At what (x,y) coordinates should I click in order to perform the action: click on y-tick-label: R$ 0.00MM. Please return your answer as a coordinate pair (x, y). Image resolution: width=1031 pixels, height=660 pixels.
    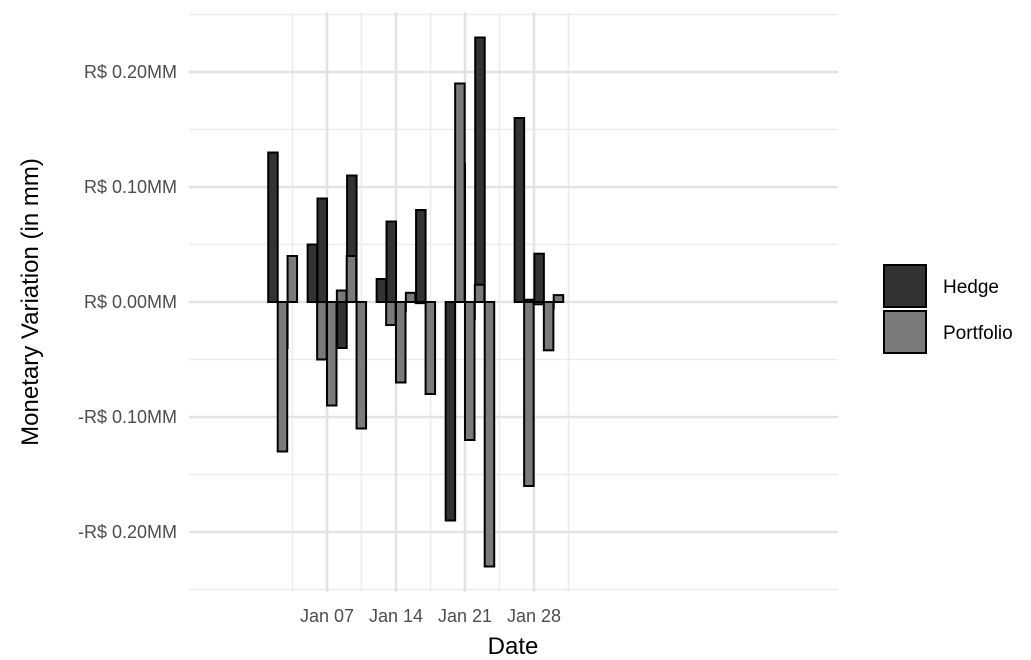
    Looking at the image, I should click on (130, 302).